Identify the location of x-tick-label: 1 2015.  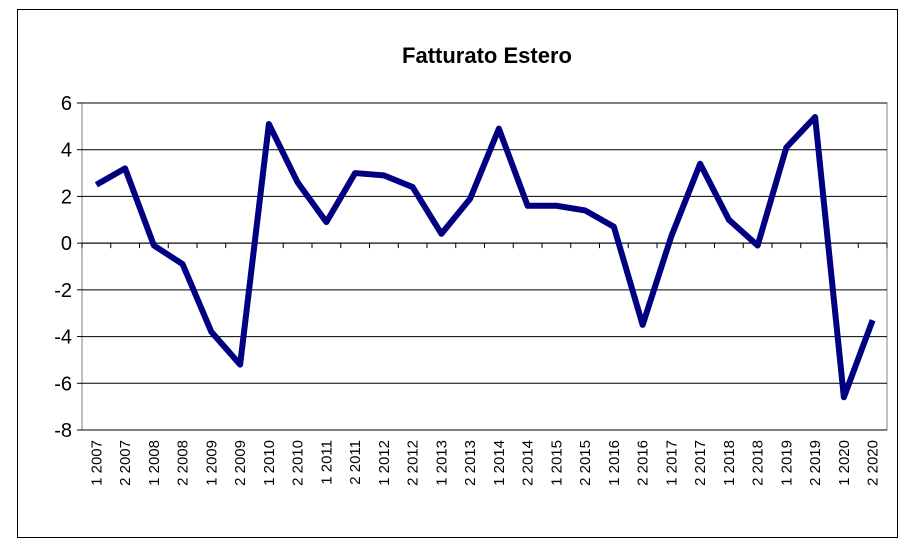
(556, 463).